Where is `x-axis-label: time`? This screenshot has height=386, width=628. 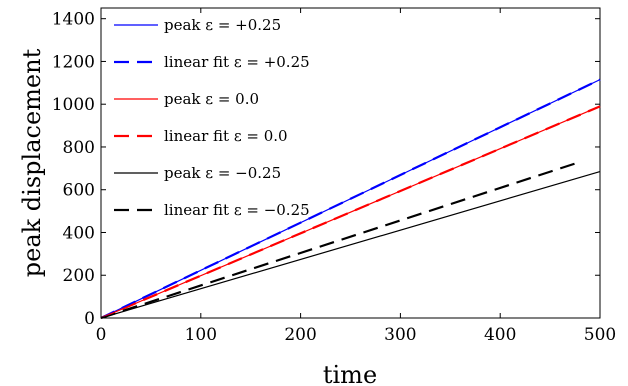 x-axis-label: time is located at coordinates (350, 373).